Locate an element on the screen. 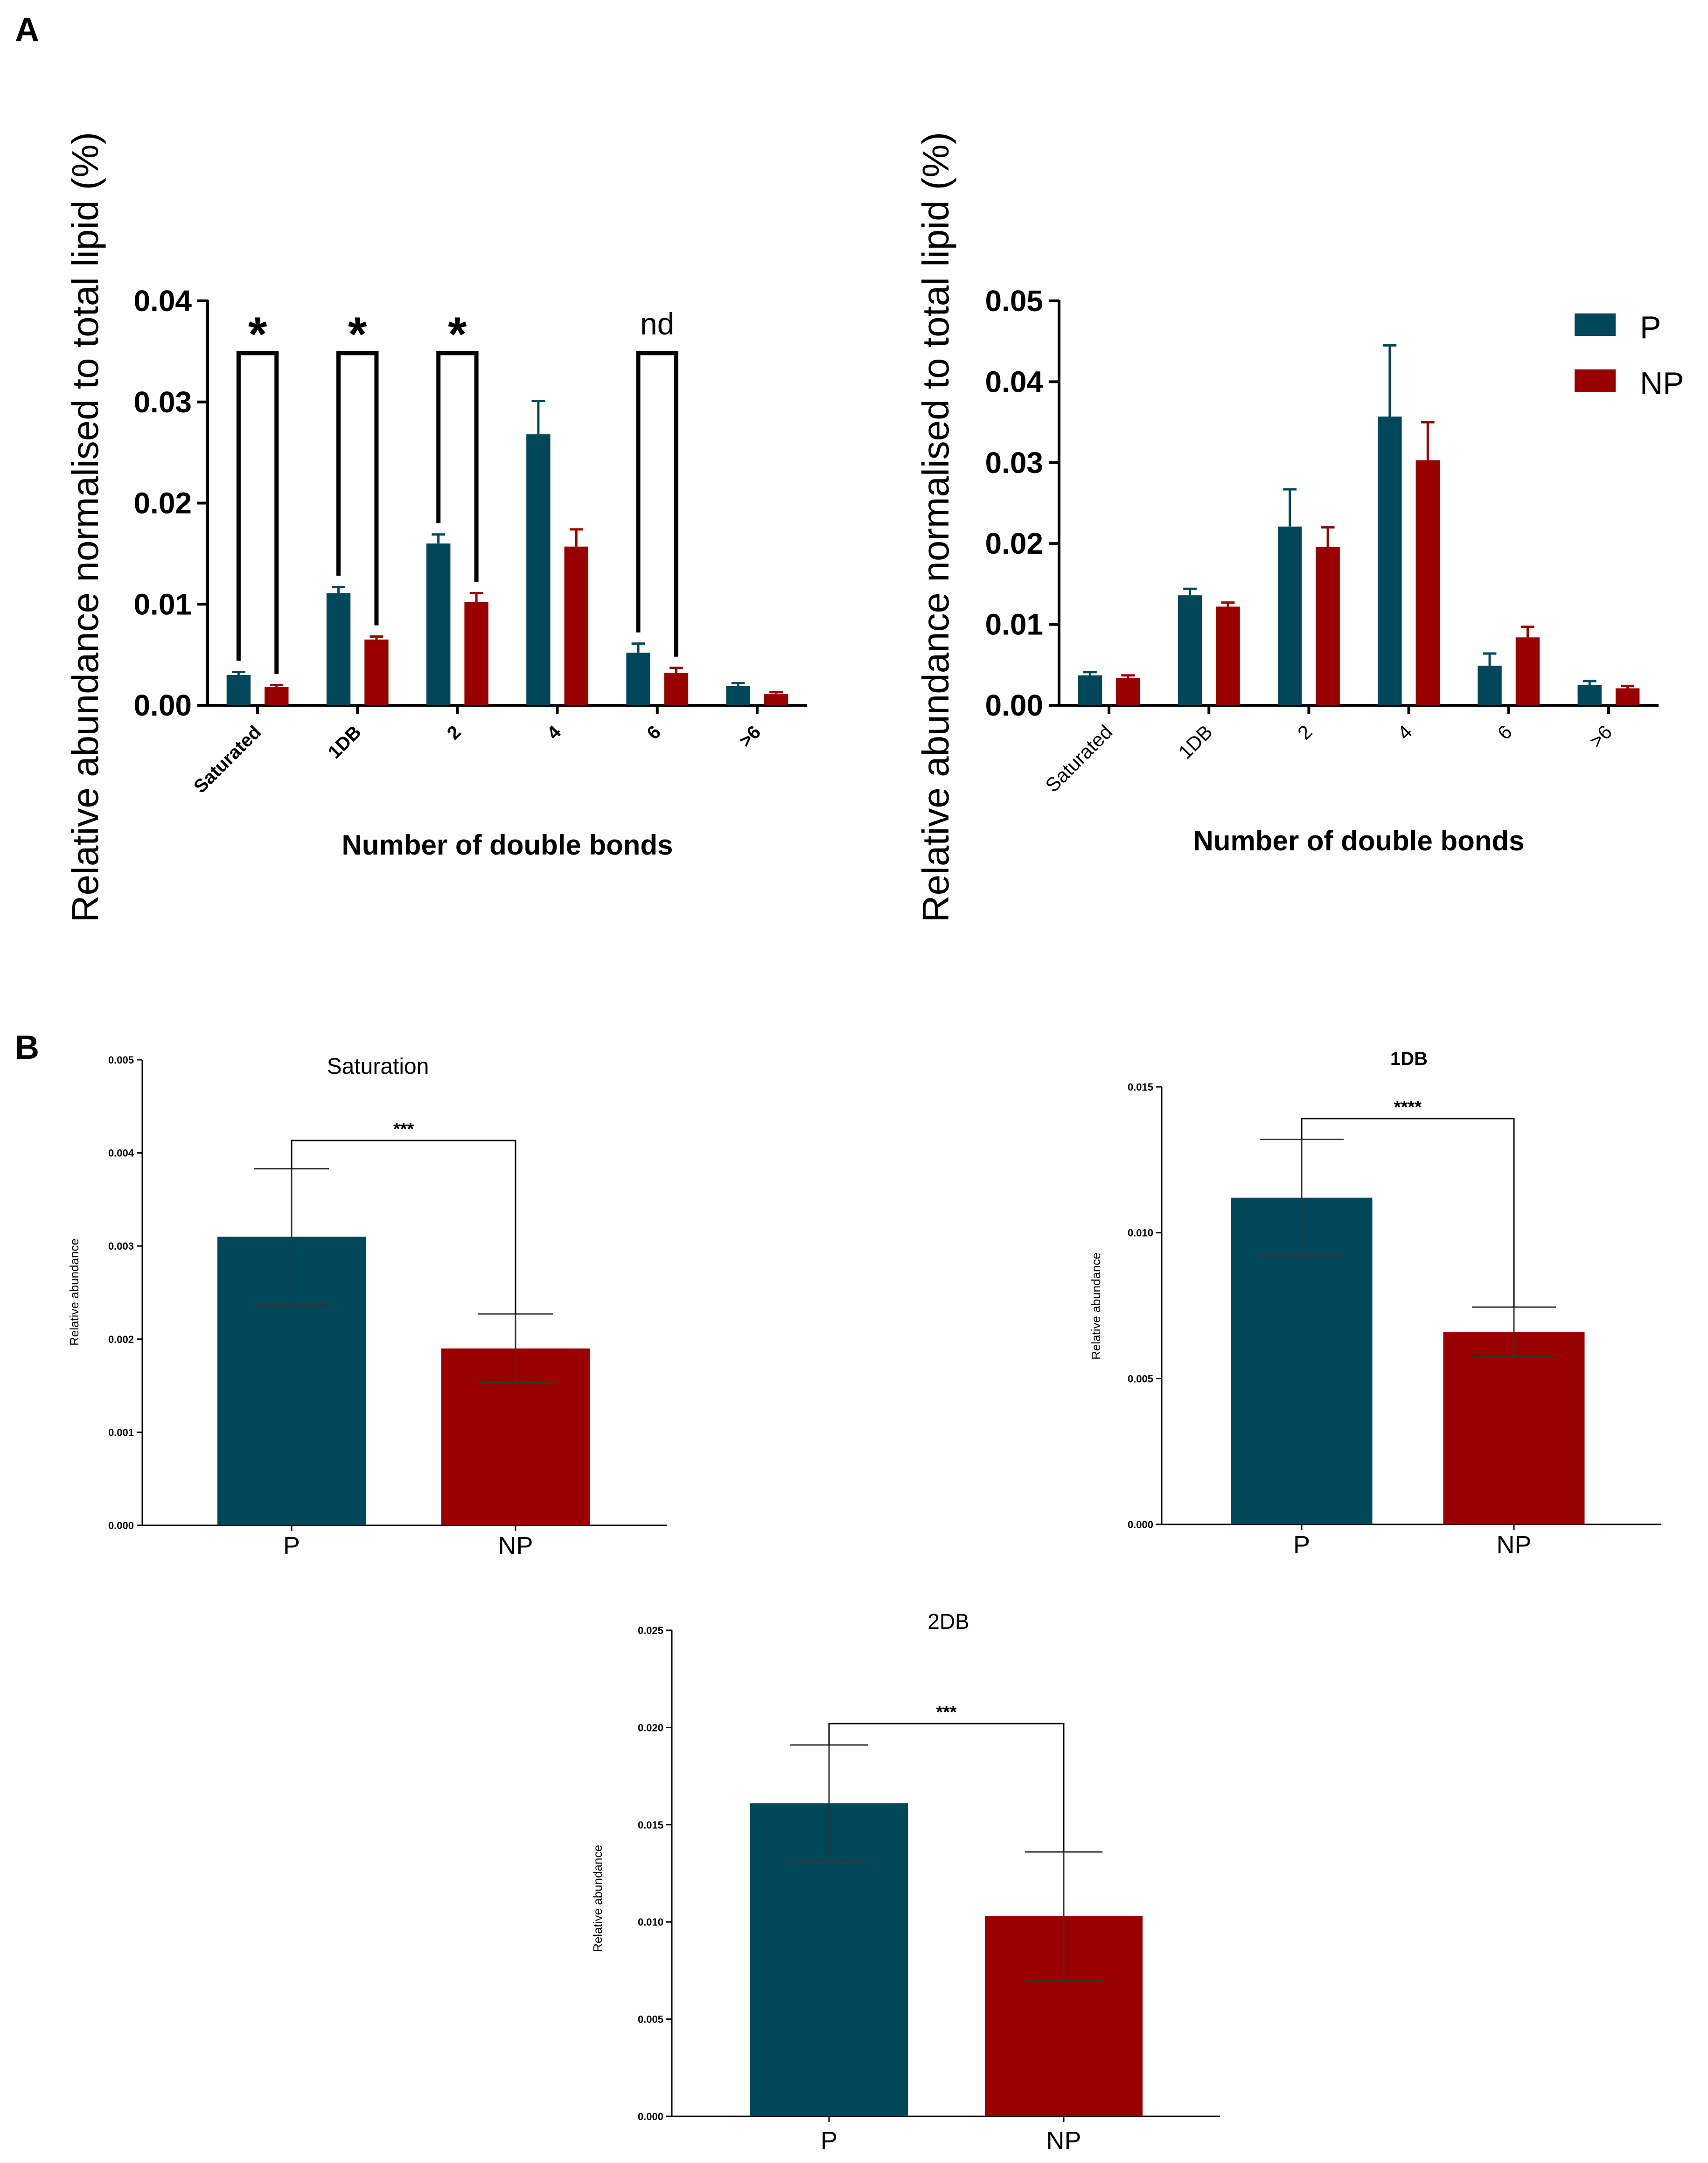  legend-label-P: P is located at coordinates (1650, 328).